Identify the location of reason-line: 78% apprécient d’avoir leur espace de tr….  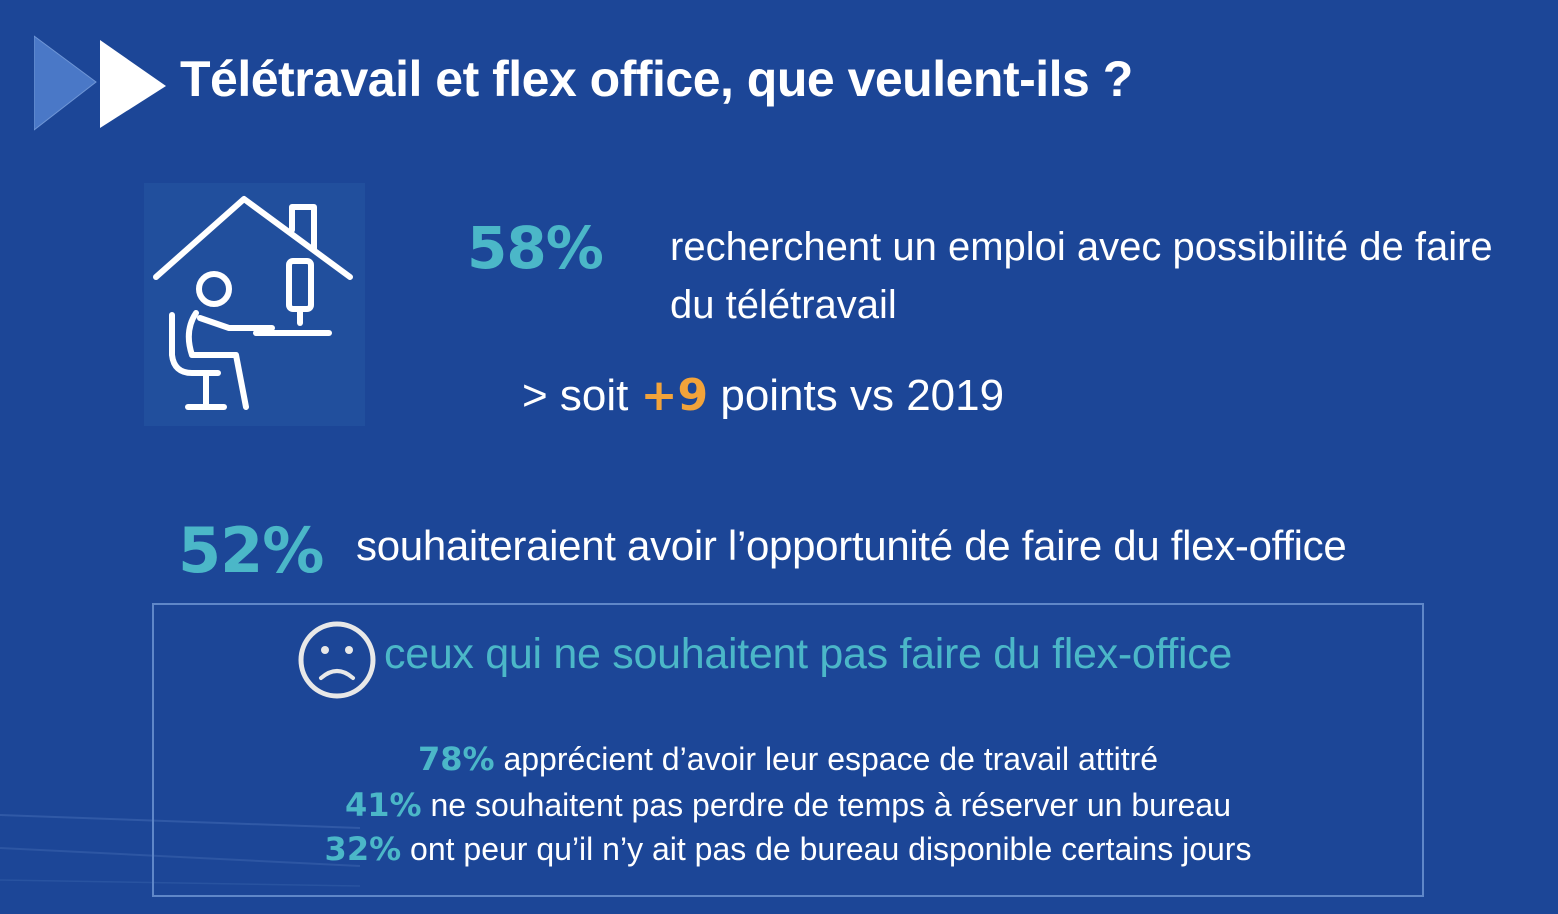
(788, 759).